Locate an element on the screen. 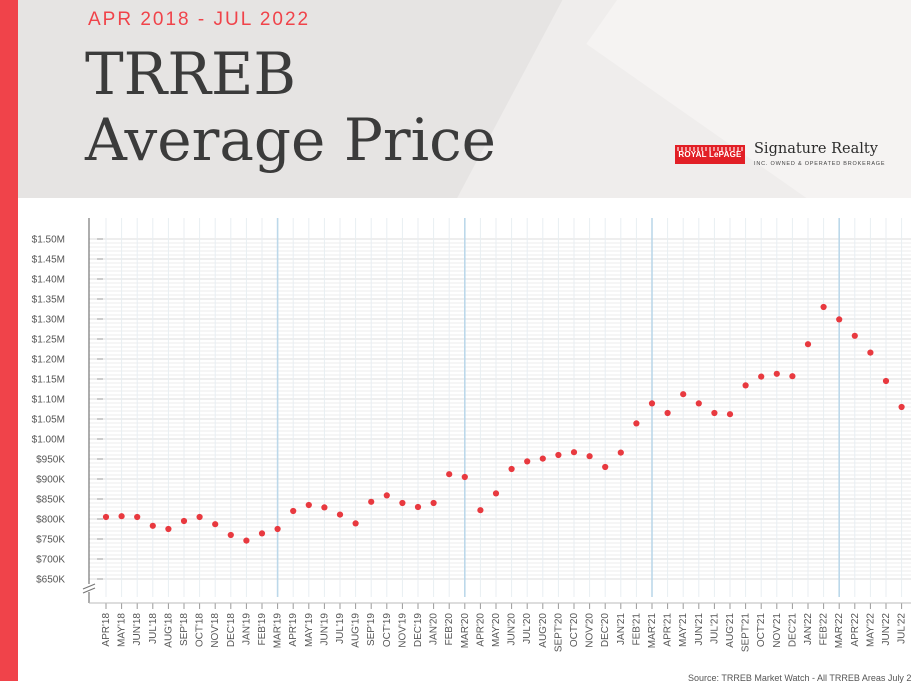 Image resolution: width=911 pixels, height=683 pixels. x-tick-label: AUG'20 is located at coordinates (543, 630).